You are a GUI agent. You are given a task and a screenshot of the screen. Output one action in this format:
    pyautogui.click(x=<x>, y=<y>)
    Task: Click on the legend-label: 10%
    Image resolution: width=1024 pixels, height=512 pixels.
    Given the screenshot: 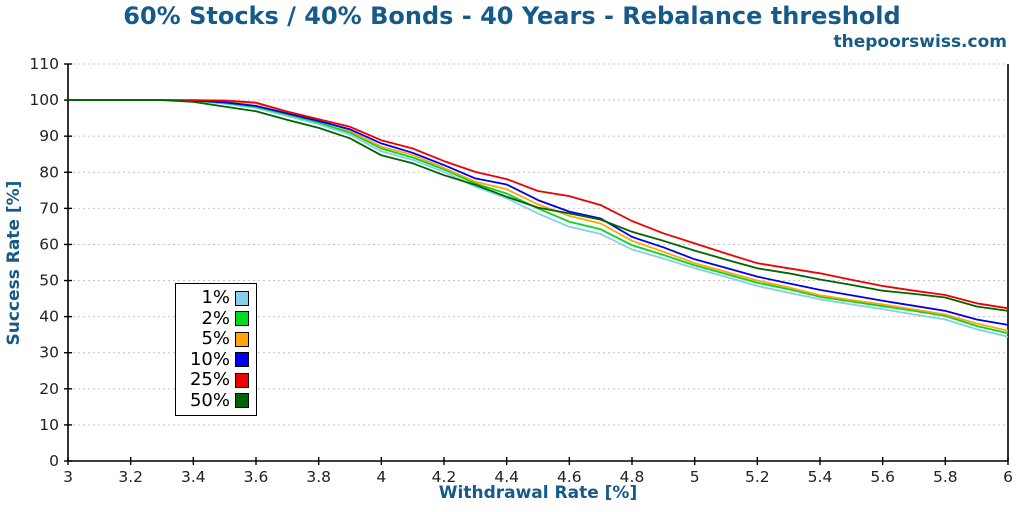 What is the action you would take?
    pyautogui.click(x=209, y=359)
    